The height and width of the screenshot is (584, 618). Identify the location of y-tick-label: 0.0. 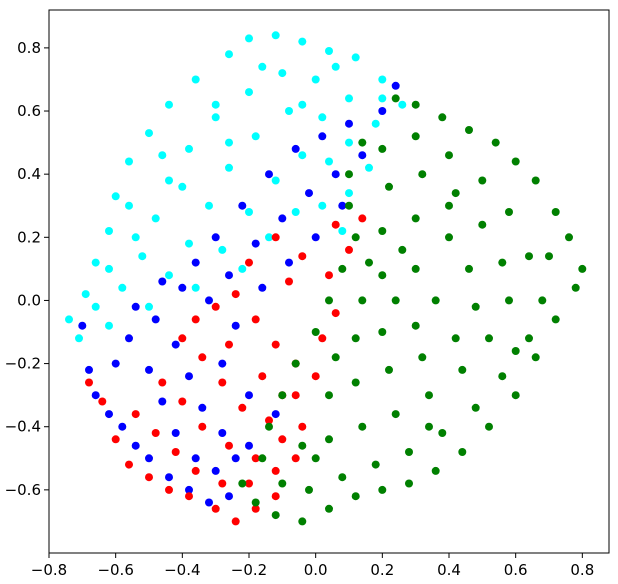
(29, 300).